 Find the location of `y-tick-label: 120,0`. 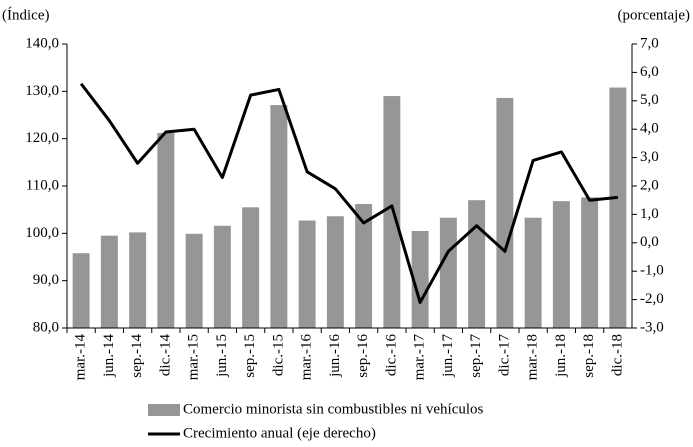

y-tick-label: 120,0 is located at coordinates (42, 138).